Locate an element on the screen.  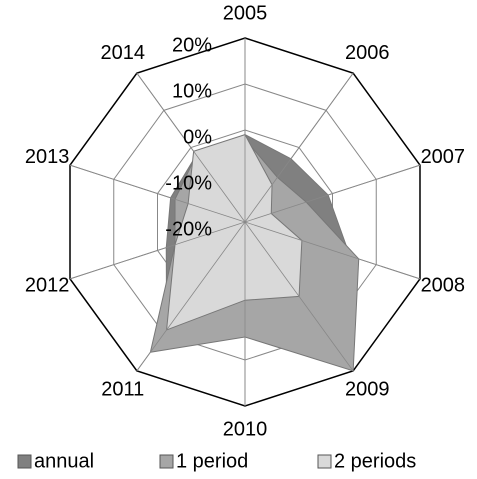
category-label: 2010 is located at coordinates (245, 429).